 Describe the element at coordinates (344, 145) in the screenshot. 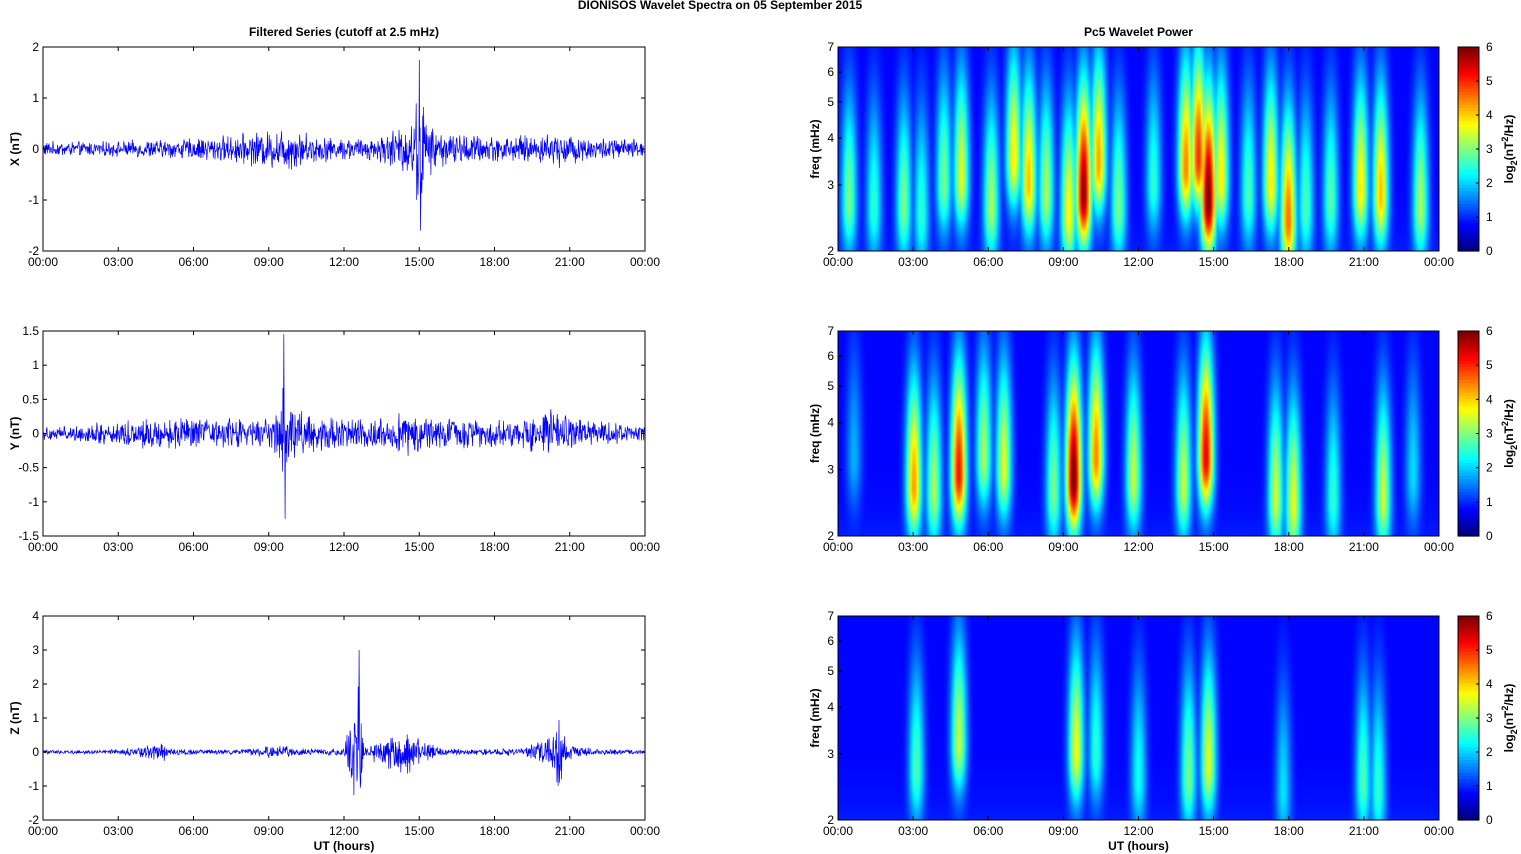

I see `series-line` at that location.